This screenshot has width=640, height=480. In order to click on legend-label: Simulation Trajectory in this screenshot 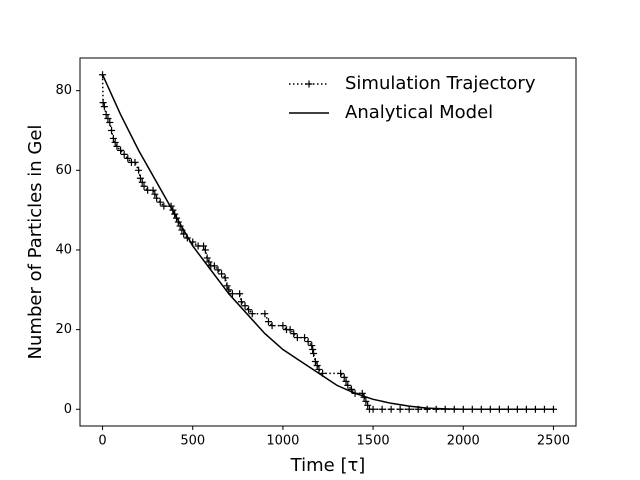, I will do `click(440, 83)`.